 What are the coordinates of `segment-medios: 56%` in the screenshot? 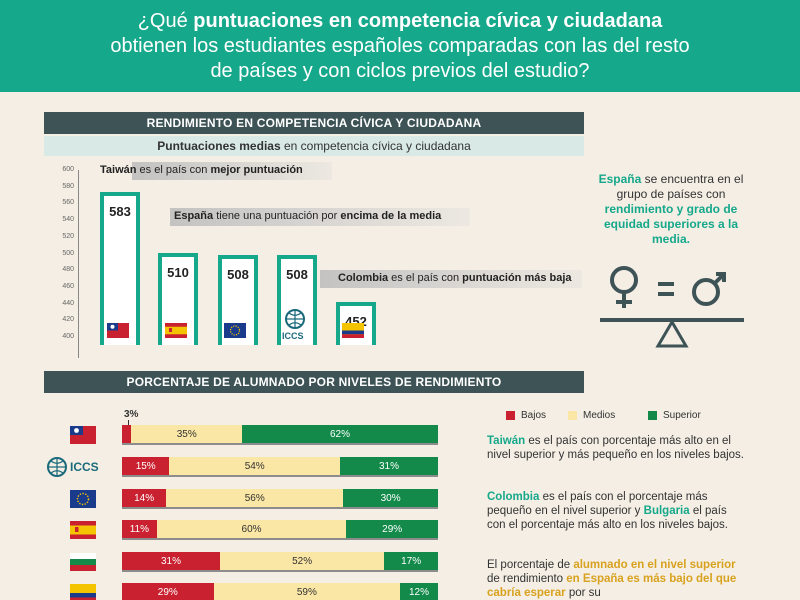 It's located at (255, 498).